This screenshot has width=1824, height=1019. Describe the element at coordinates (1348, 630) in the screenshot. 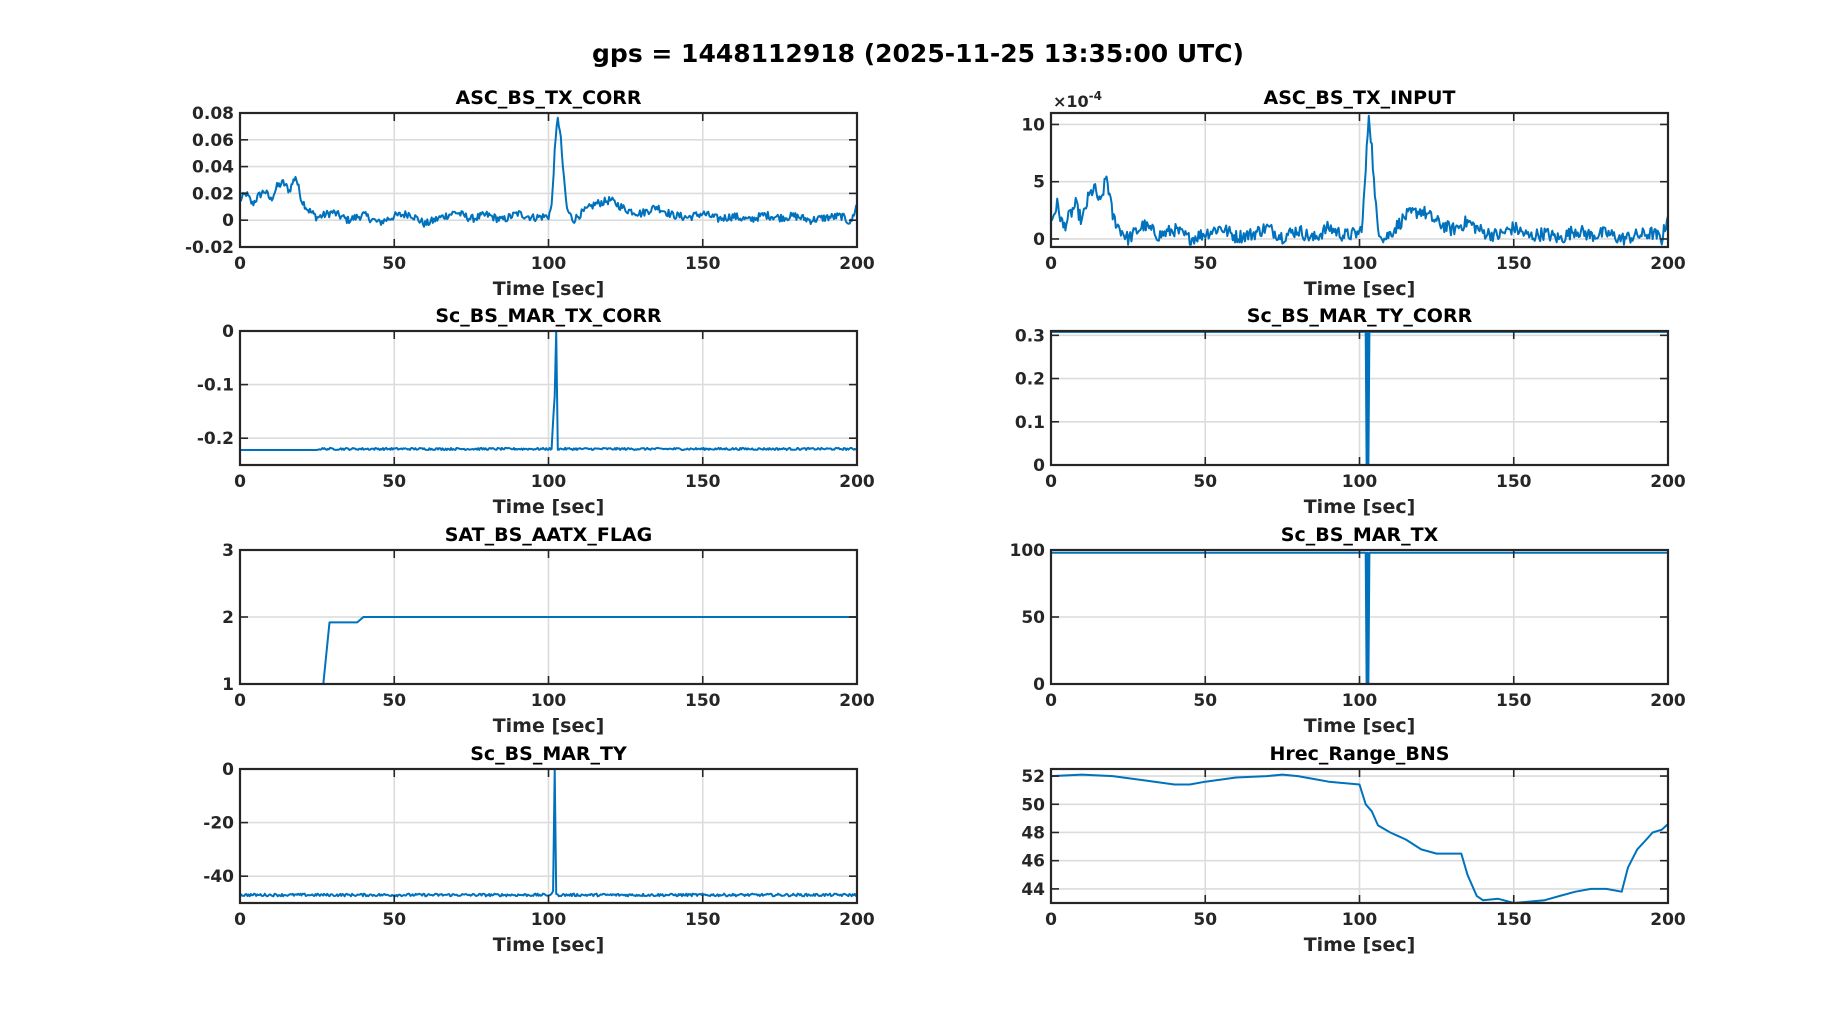

I see `subplot-sc-bs-mar-tx: 0 50 100 150 200 0 50 100 Sc_BS_MAR_TX Time [sec]` at that location.